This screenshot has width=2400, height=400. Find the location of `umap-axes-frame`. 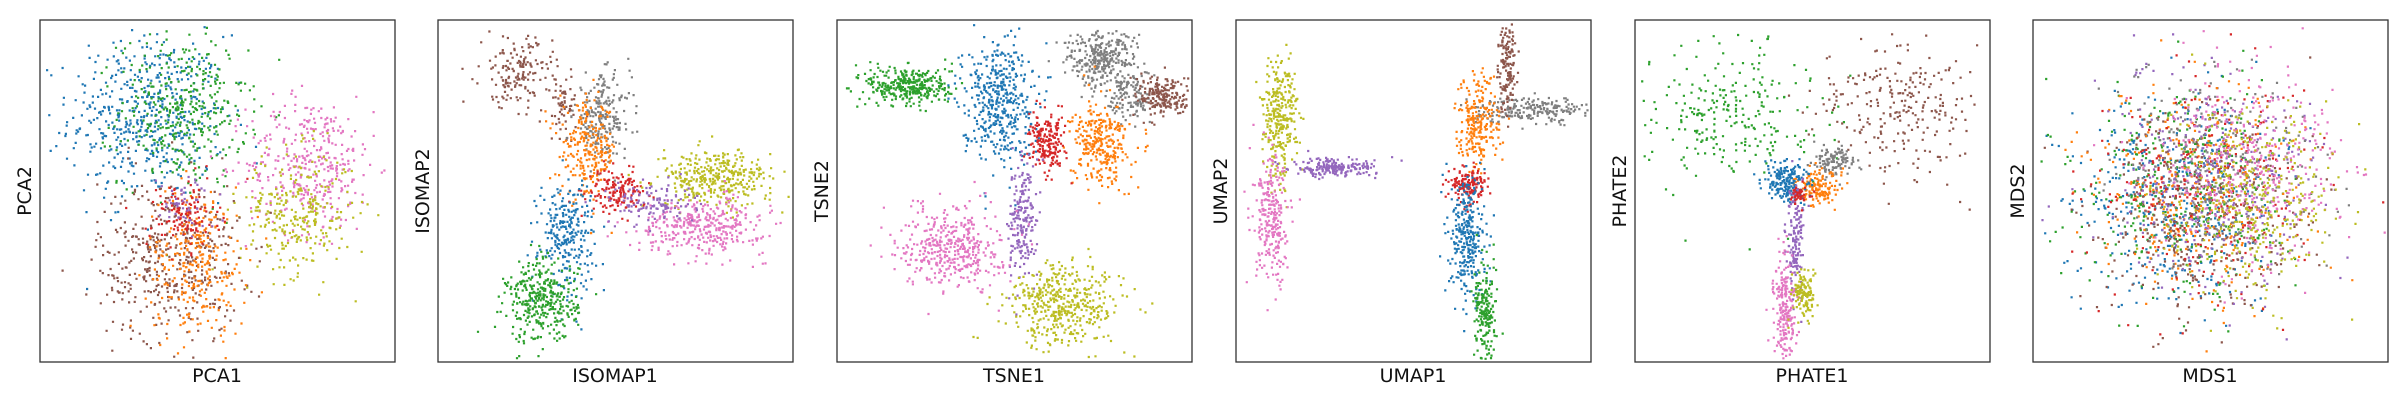

umap-axes-frame is located at coordinates (1413, 191).